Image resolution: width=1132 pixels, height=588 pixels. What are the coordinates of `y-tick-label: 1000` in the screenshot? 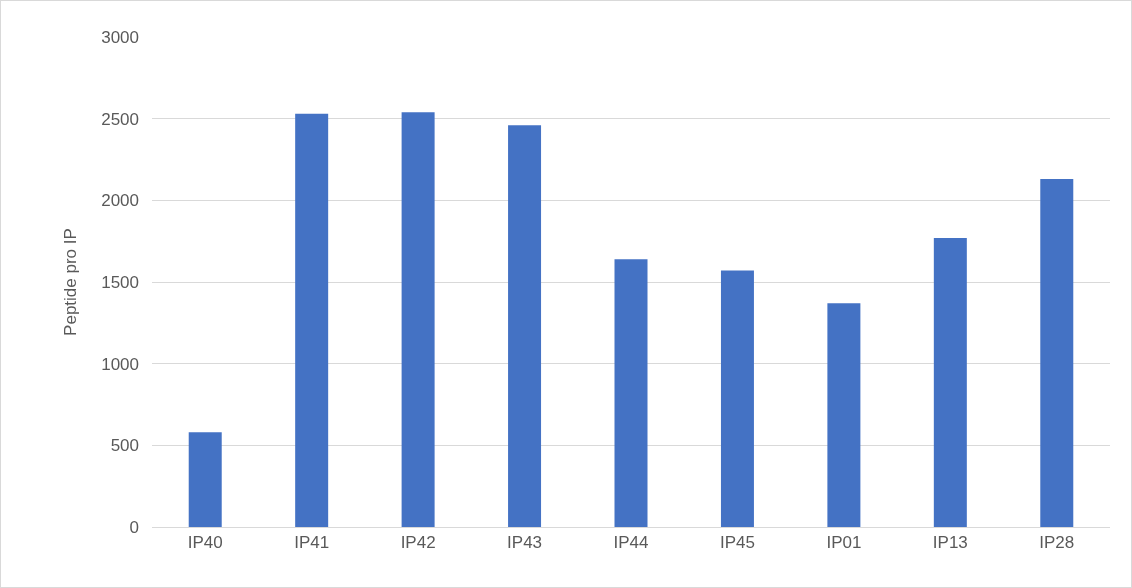 It's located at (120, 364).